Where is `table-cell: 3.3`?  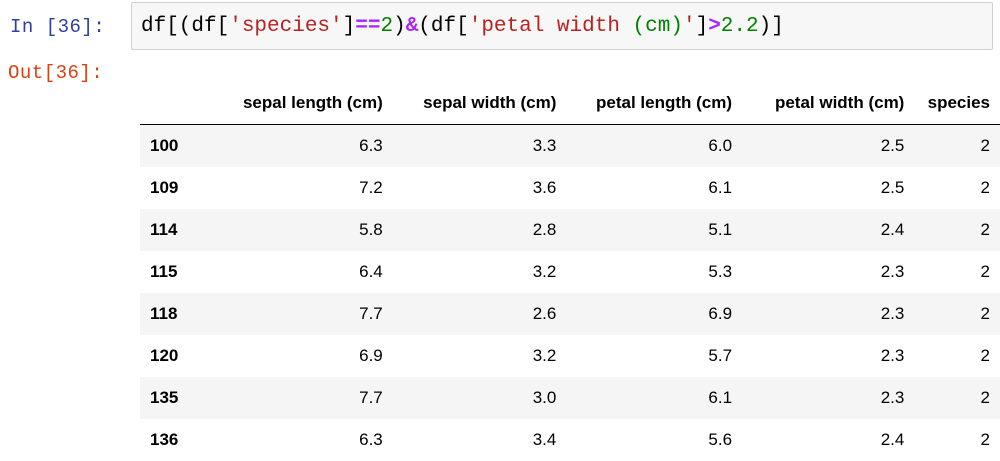 table-cell: 3.3 is located at coordinates (480, 146).